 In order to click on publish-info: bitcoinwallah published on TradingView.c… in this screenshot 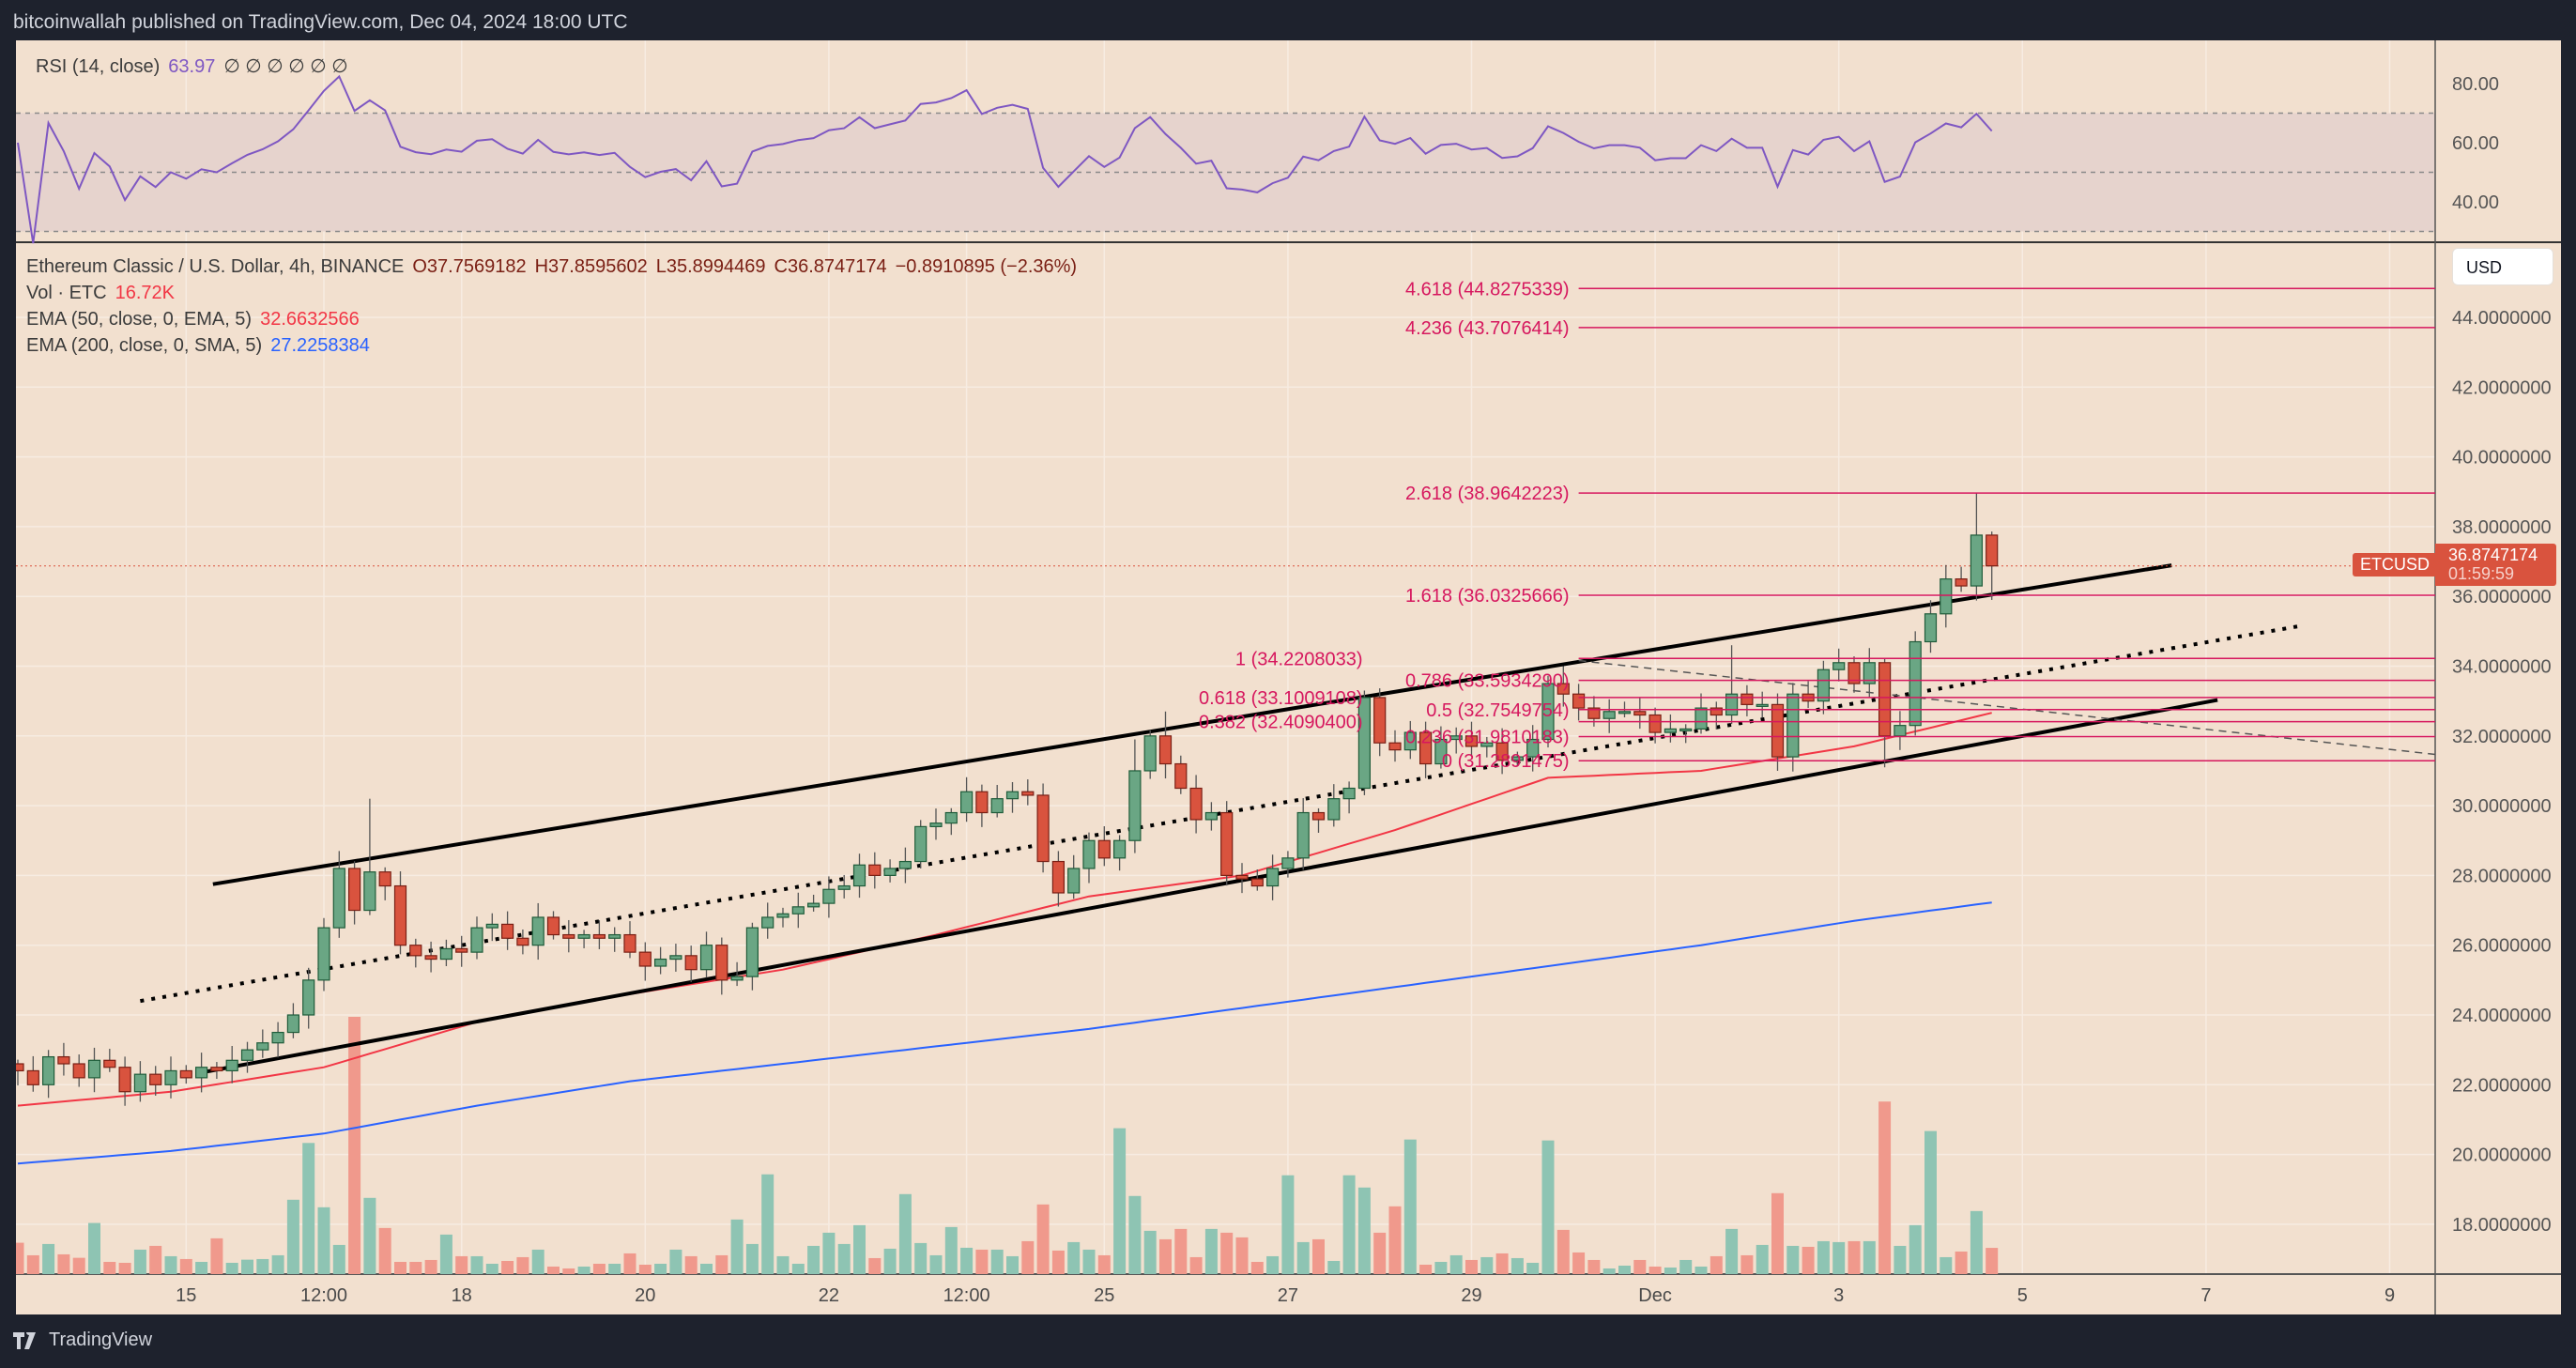, I will do `click(321, 22)`.